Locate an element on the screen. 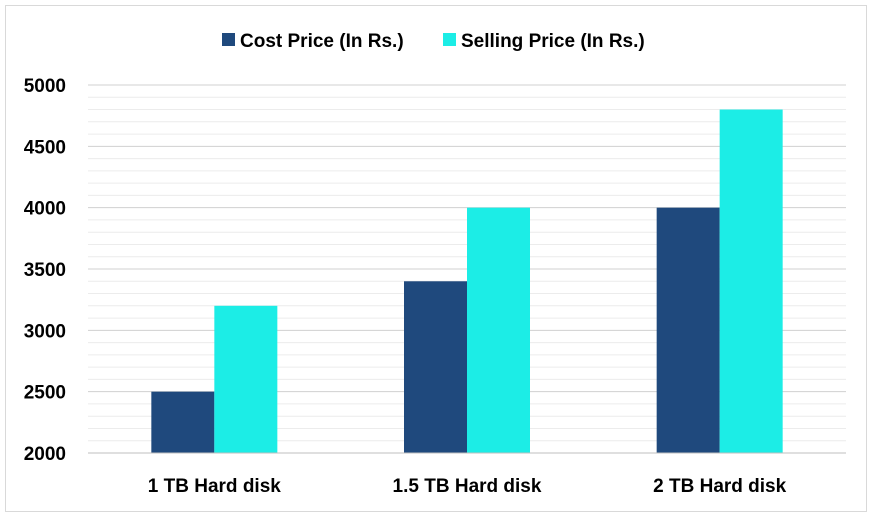 The image size is (874, 520). x-category-label: 2 TB Hard disk is located at coordinates (719, 486).